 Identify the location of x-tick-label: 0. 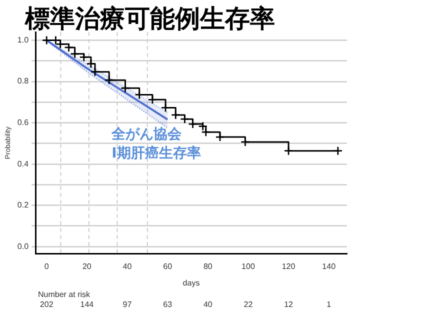
(47, 266).